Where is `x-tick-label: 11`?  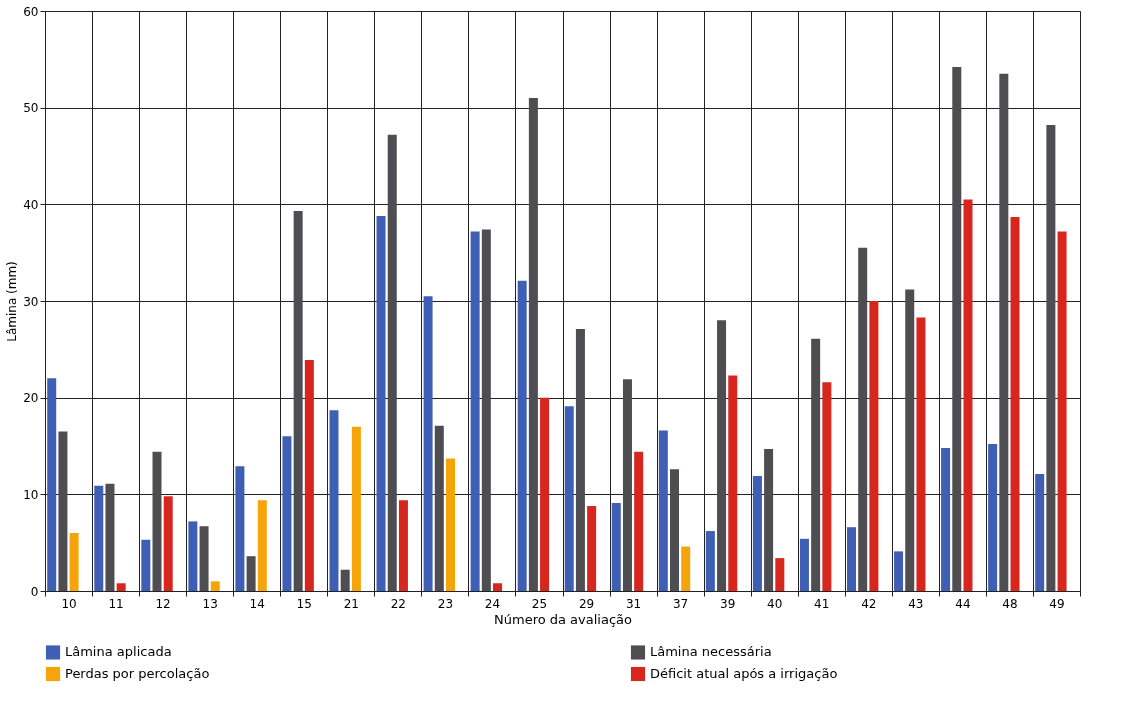 x-tick-label: 11 is located at coordinates (116, 603).